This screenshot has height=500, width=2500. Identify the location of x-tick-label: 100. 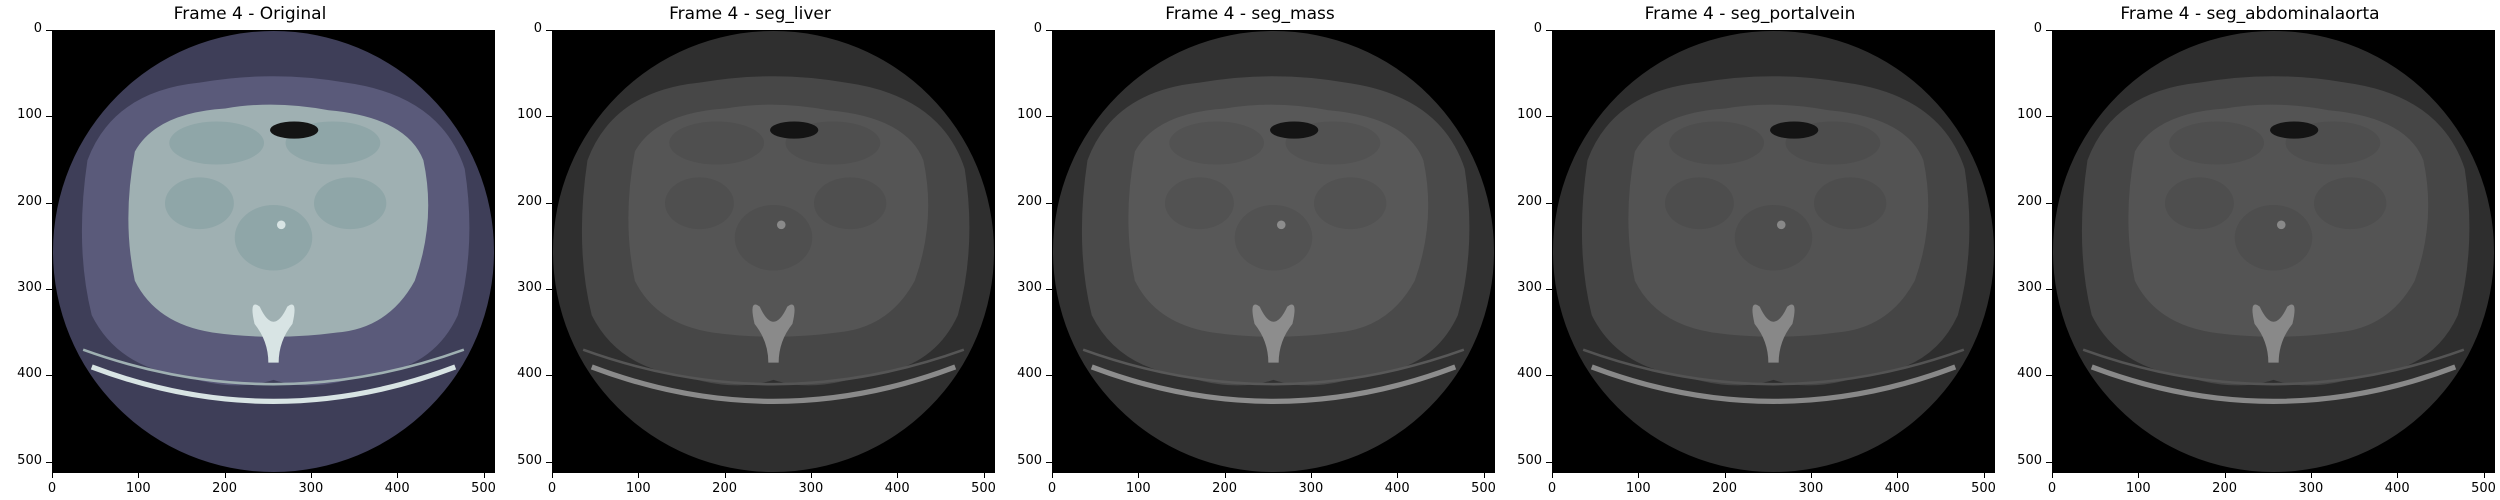
(2138, 488).